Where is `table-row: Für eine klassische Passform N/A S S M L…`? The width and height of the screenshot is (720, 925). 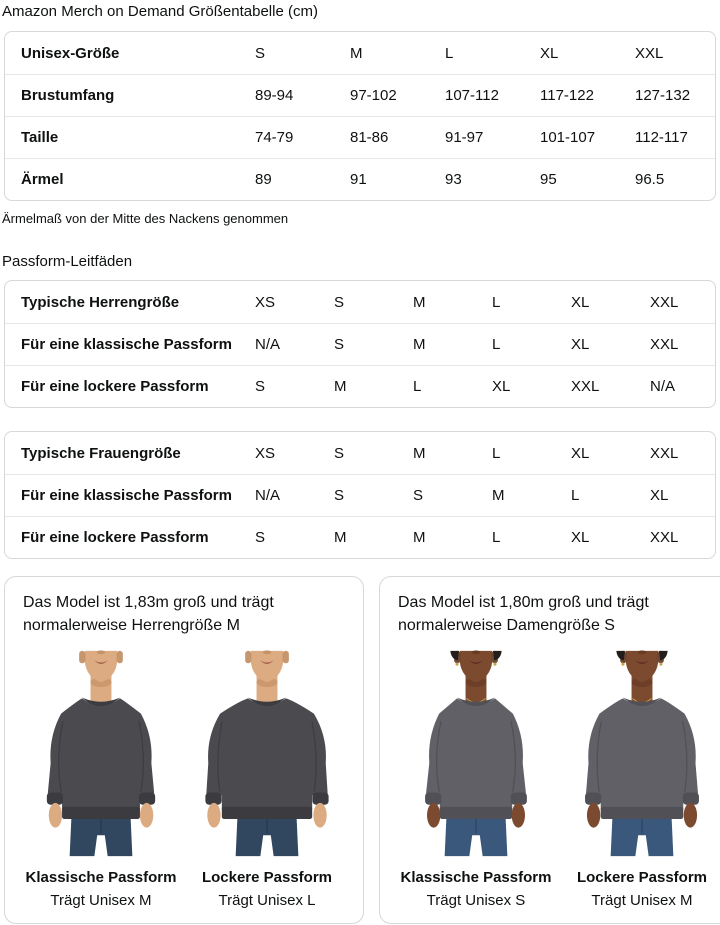
table-row: Für eine klassische Passform N/A S S M L… is located at coordinates (360, 495).